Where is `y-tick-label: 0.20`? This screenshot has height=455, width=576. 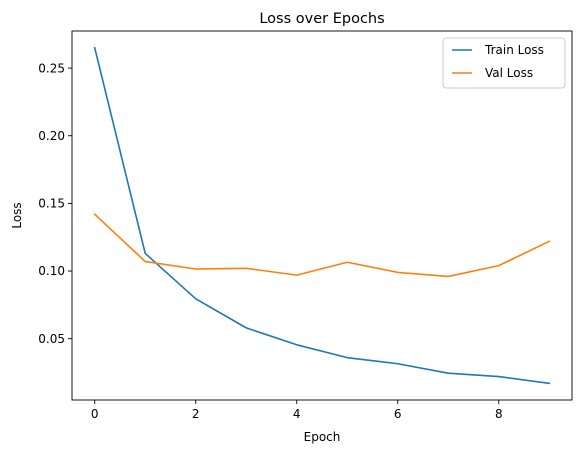
y-tick-label: 0.20 is located at coordinates (51, 136).